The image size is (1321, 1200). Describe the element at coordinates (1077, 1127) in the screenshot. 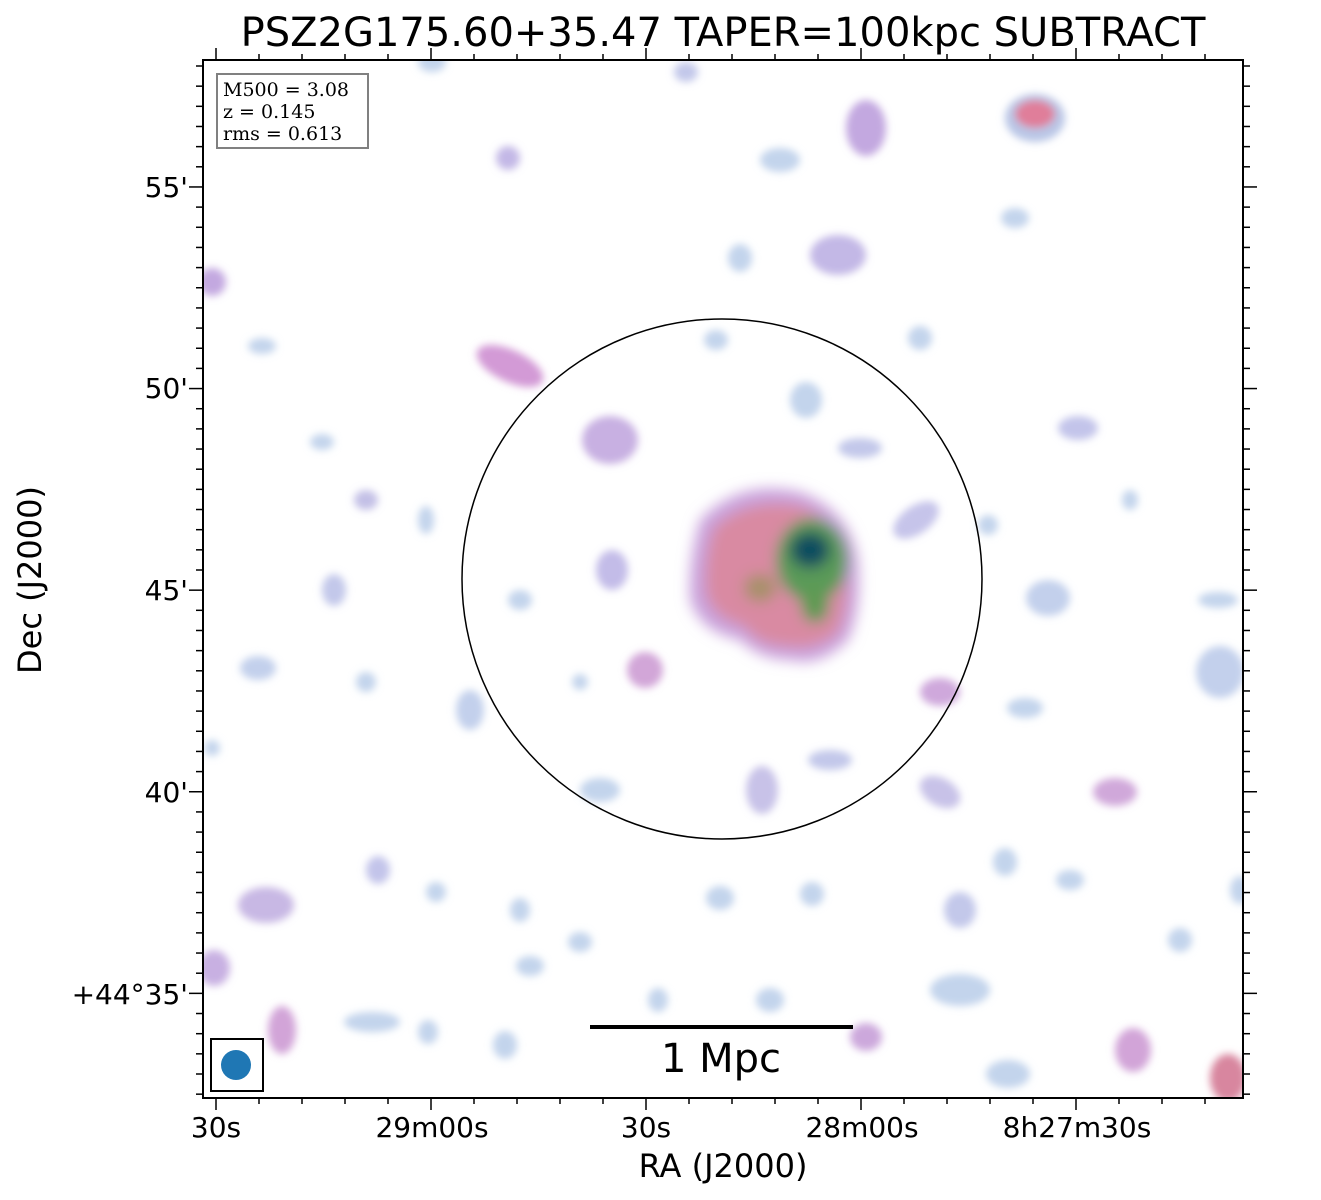

I see `x-tick-8h27m30s: 8h27m30s` at that location.